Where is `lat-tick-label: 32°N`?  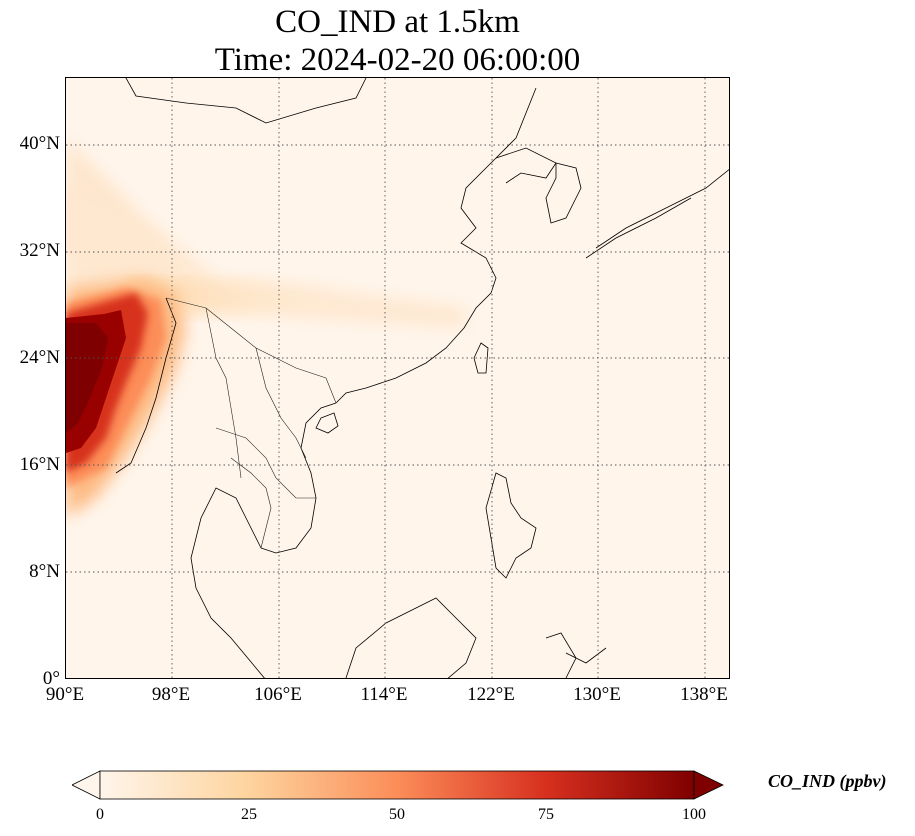
lat-tick-label: 32°N is located at coordinates (39, 250).